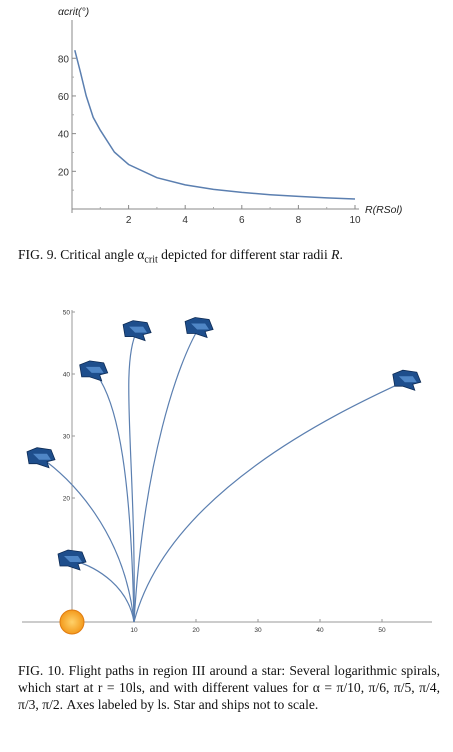  I want to click on chart9-series, so click(215, 125).